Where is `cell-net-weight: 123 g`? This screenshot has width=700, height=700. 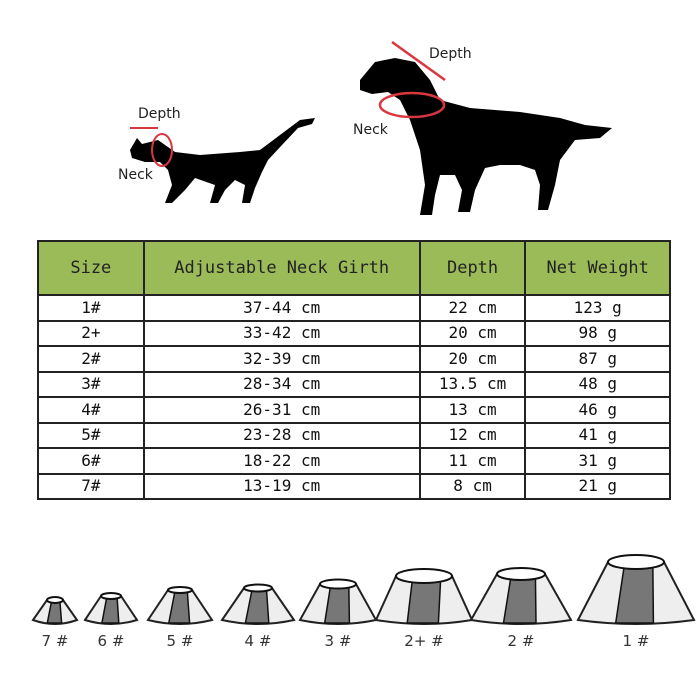
cell-net-weight: 123 g is located at coordinates (597, 308).